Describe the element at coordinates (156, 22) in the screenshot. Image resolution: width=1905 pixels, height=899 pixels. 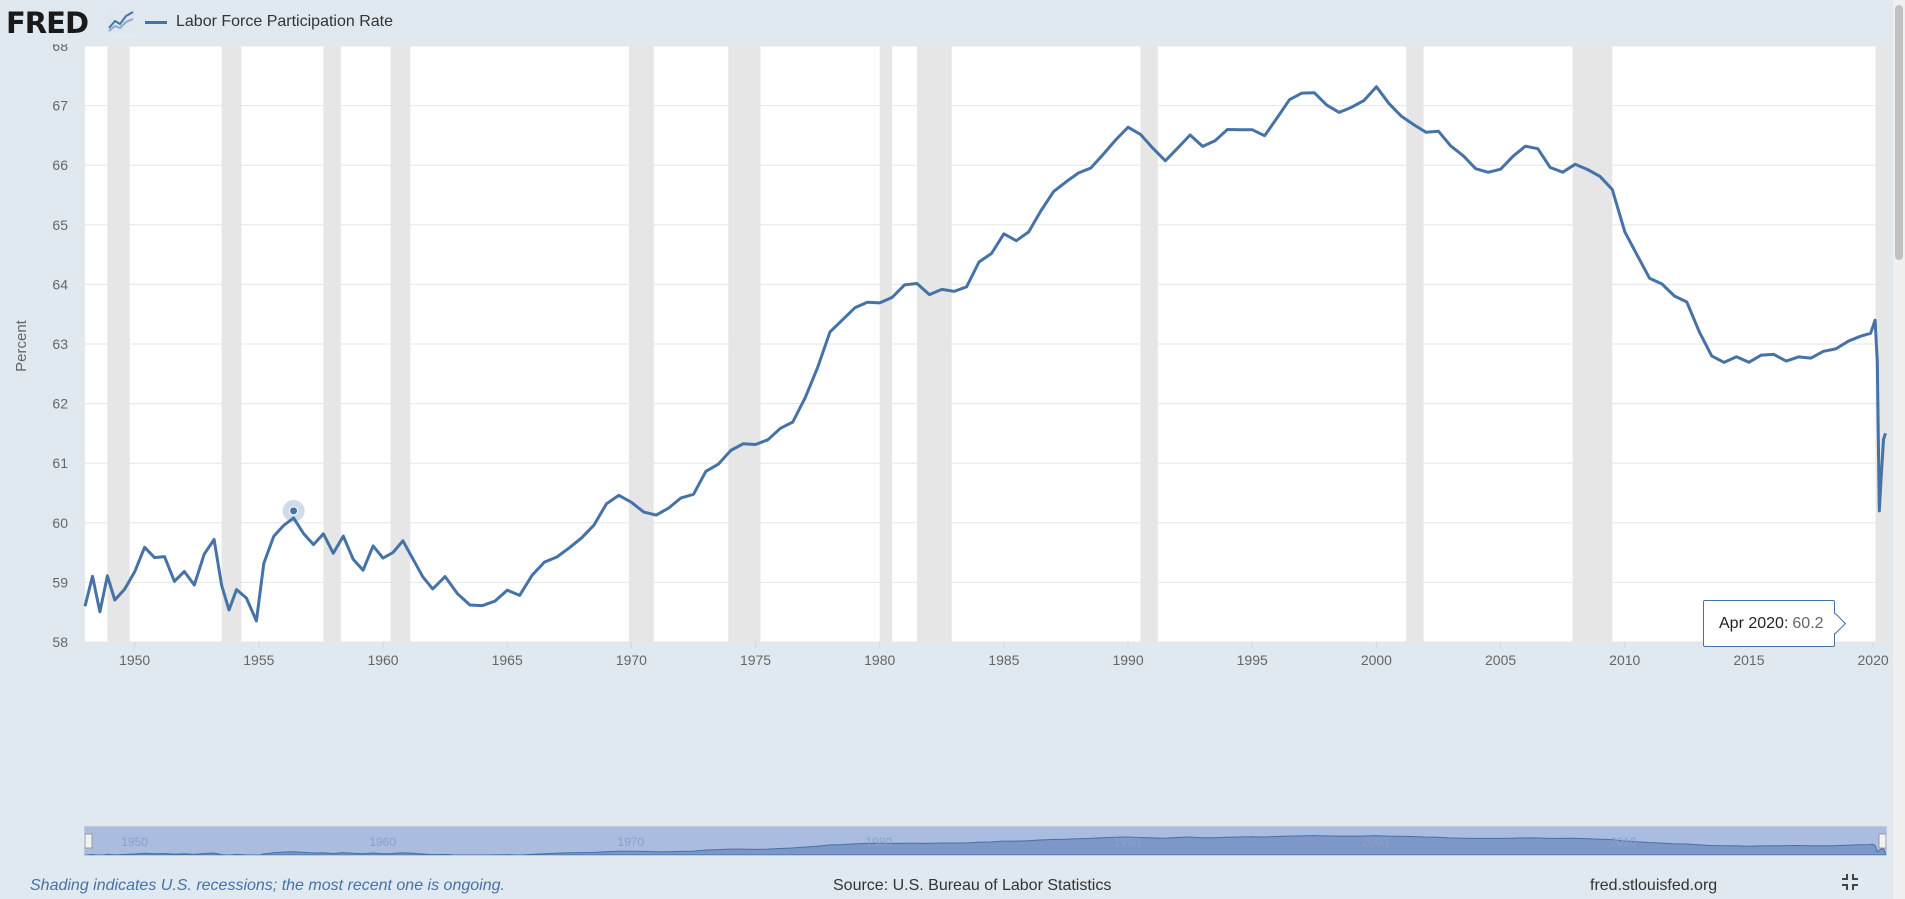
I see `legend-series-swatch` at that location.